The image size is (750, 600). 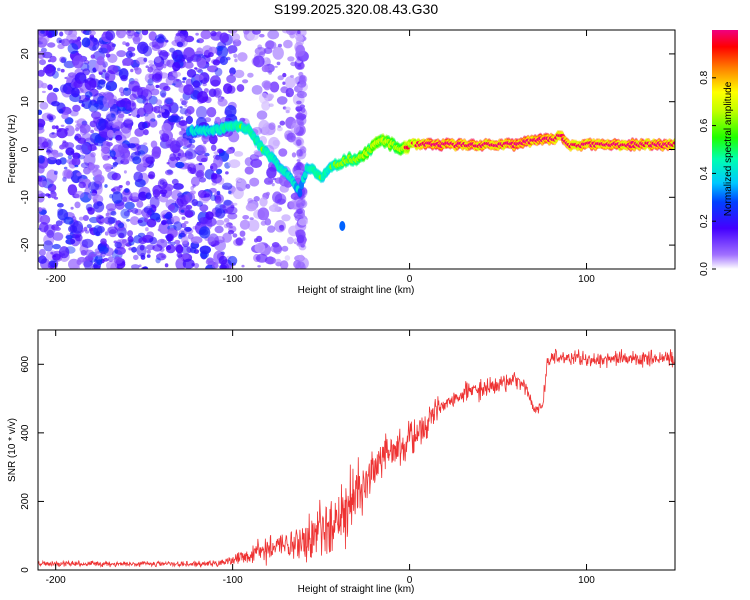 What do you see at coordinates (704, 221) in the screenshot?
I see `colorbar-tick-label: 0.2` at bounding box center [704, 221].